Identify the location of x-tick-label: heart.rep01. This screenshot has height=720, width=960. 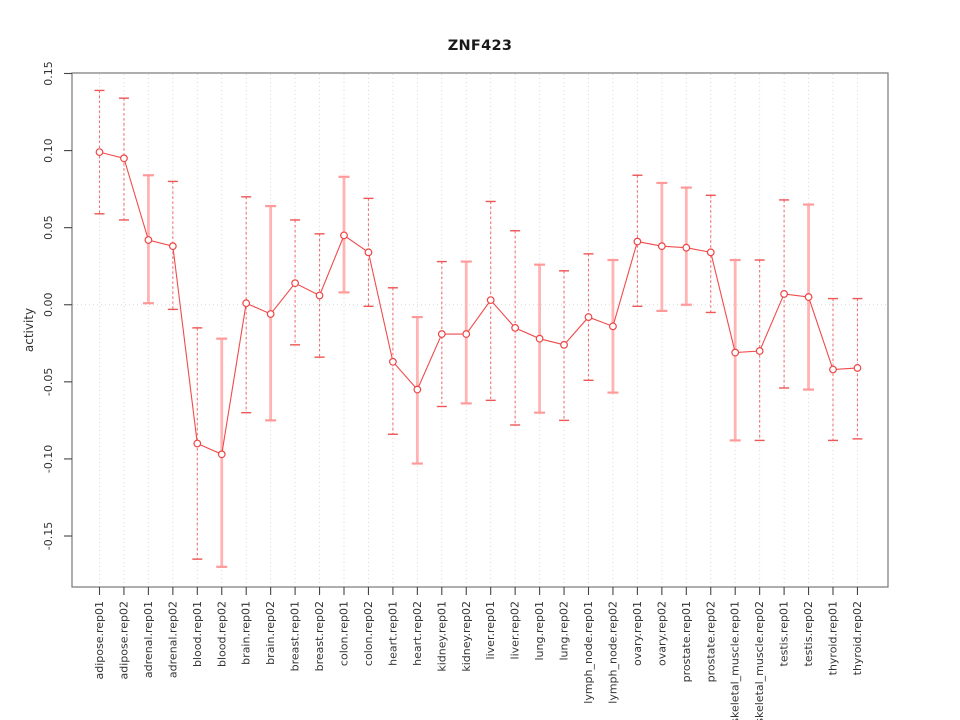
(392, 633).